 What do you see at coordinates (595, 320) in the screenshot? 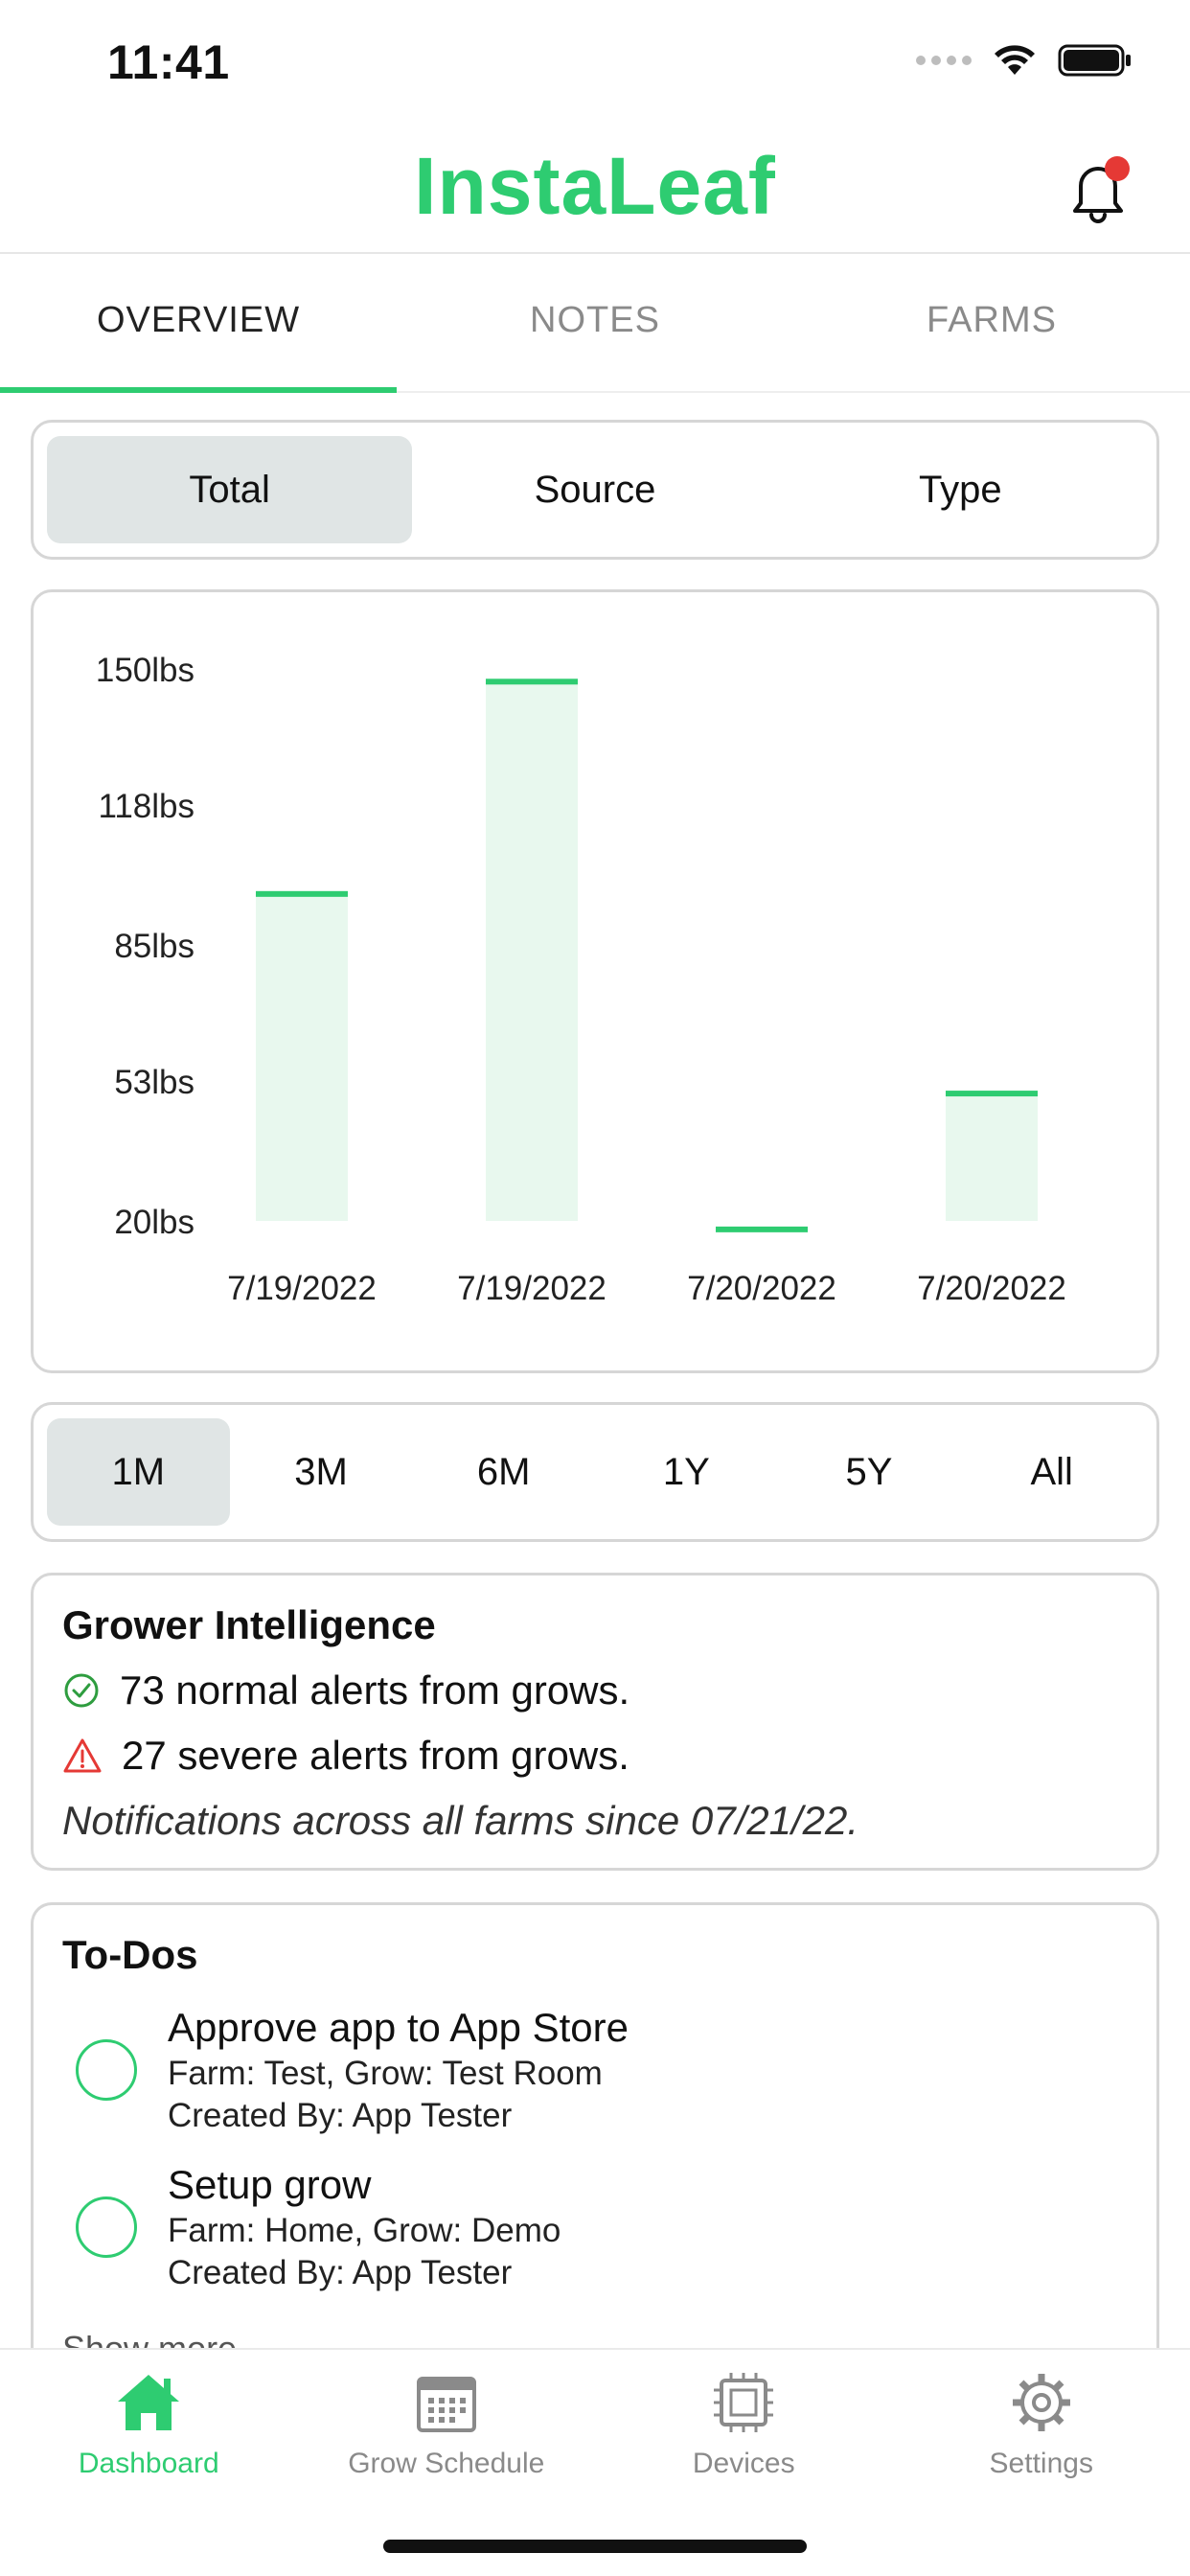
I see `tab-notes: NOTES` at bounding box center [595, 320].